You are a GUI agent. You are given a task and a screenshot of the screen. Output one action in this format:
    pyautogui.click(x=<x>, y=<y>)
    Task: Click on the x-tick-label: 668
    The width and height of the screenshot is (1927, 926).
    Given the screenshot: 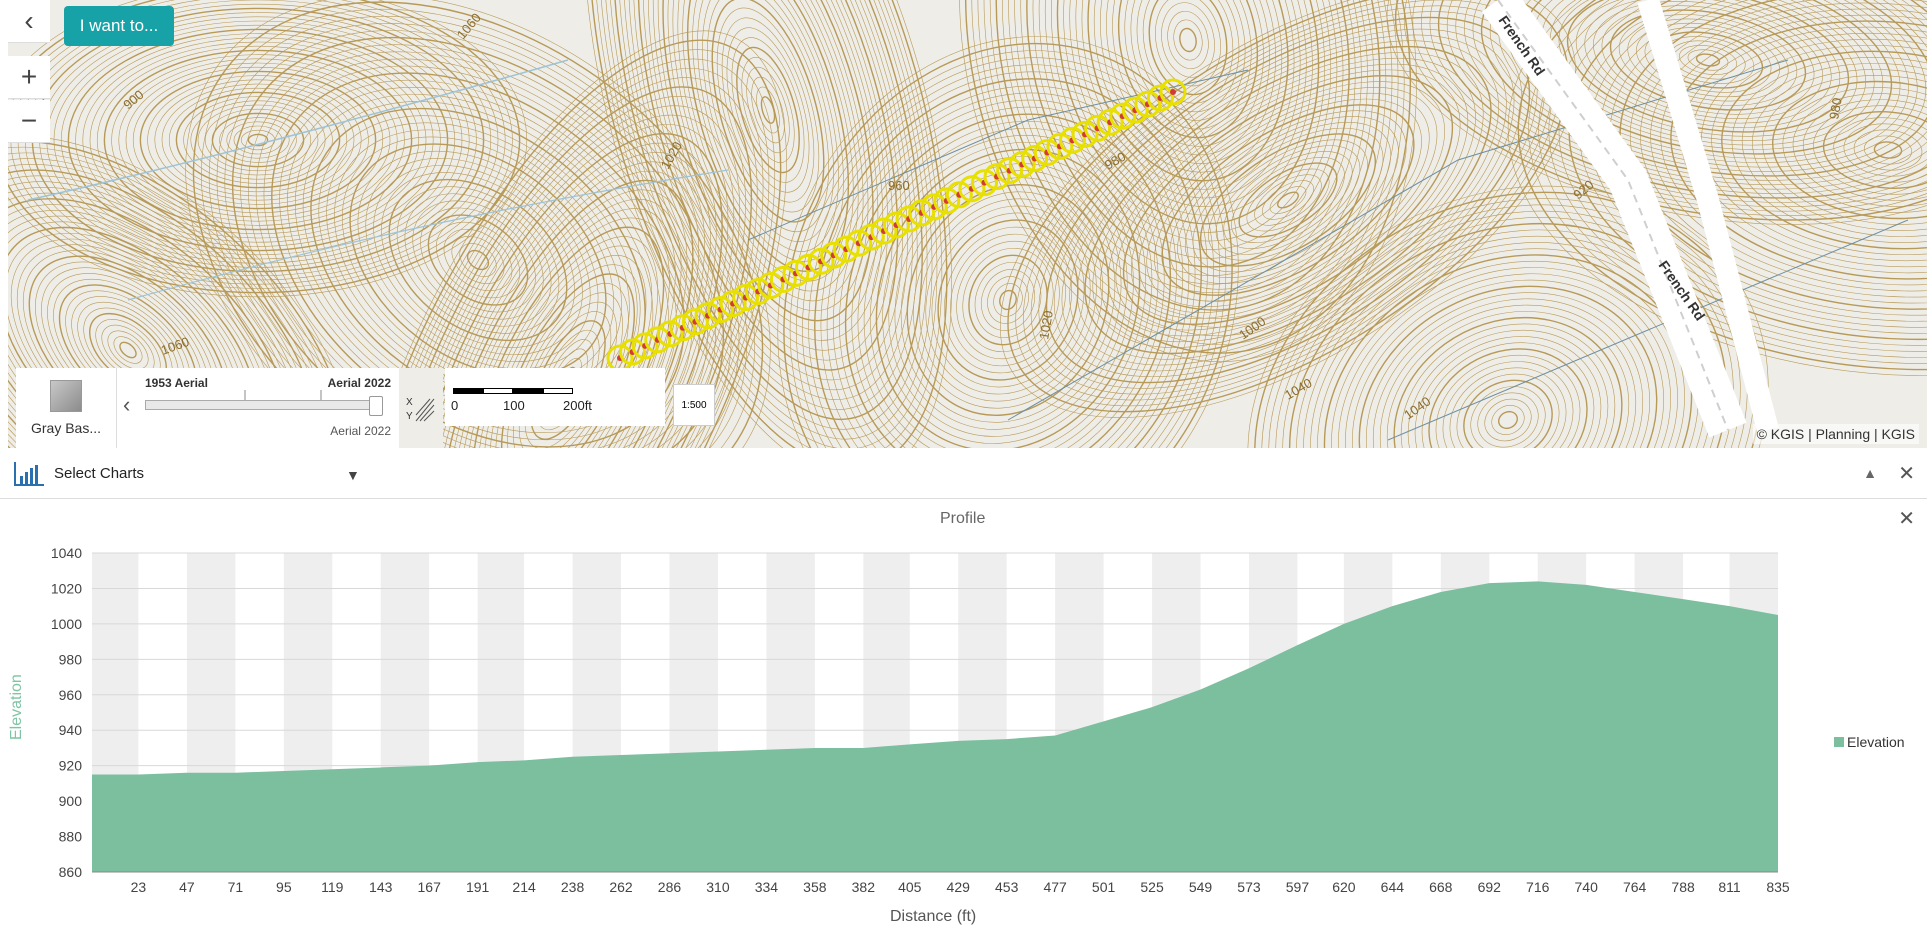 What is the action you would take?
    pyautogui.click(x=1441, y=887)
    